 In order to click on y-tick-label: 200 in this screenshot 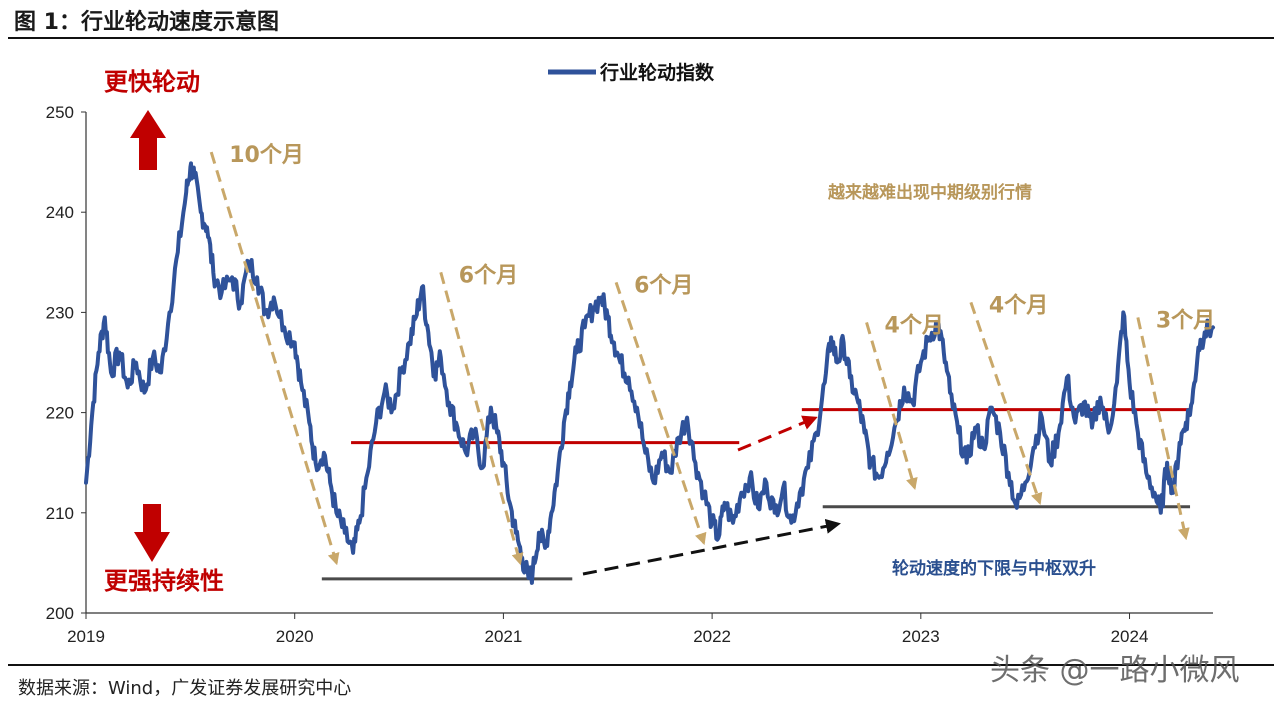, I will do `click(60, 613)`.